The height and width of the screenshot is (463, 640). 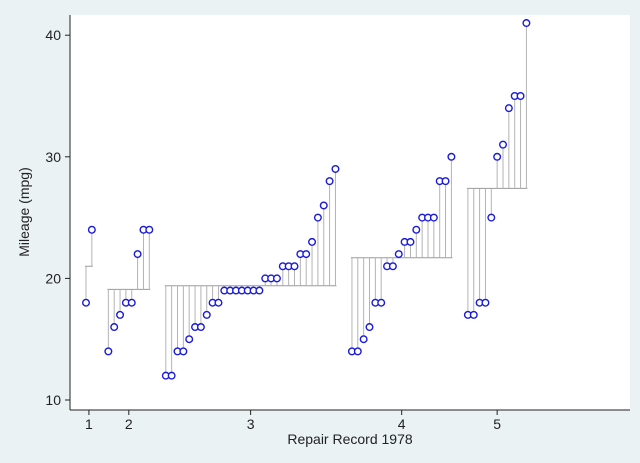 I want to click on y-ticks: 10 20 30 40, so click(x=57, y=217).